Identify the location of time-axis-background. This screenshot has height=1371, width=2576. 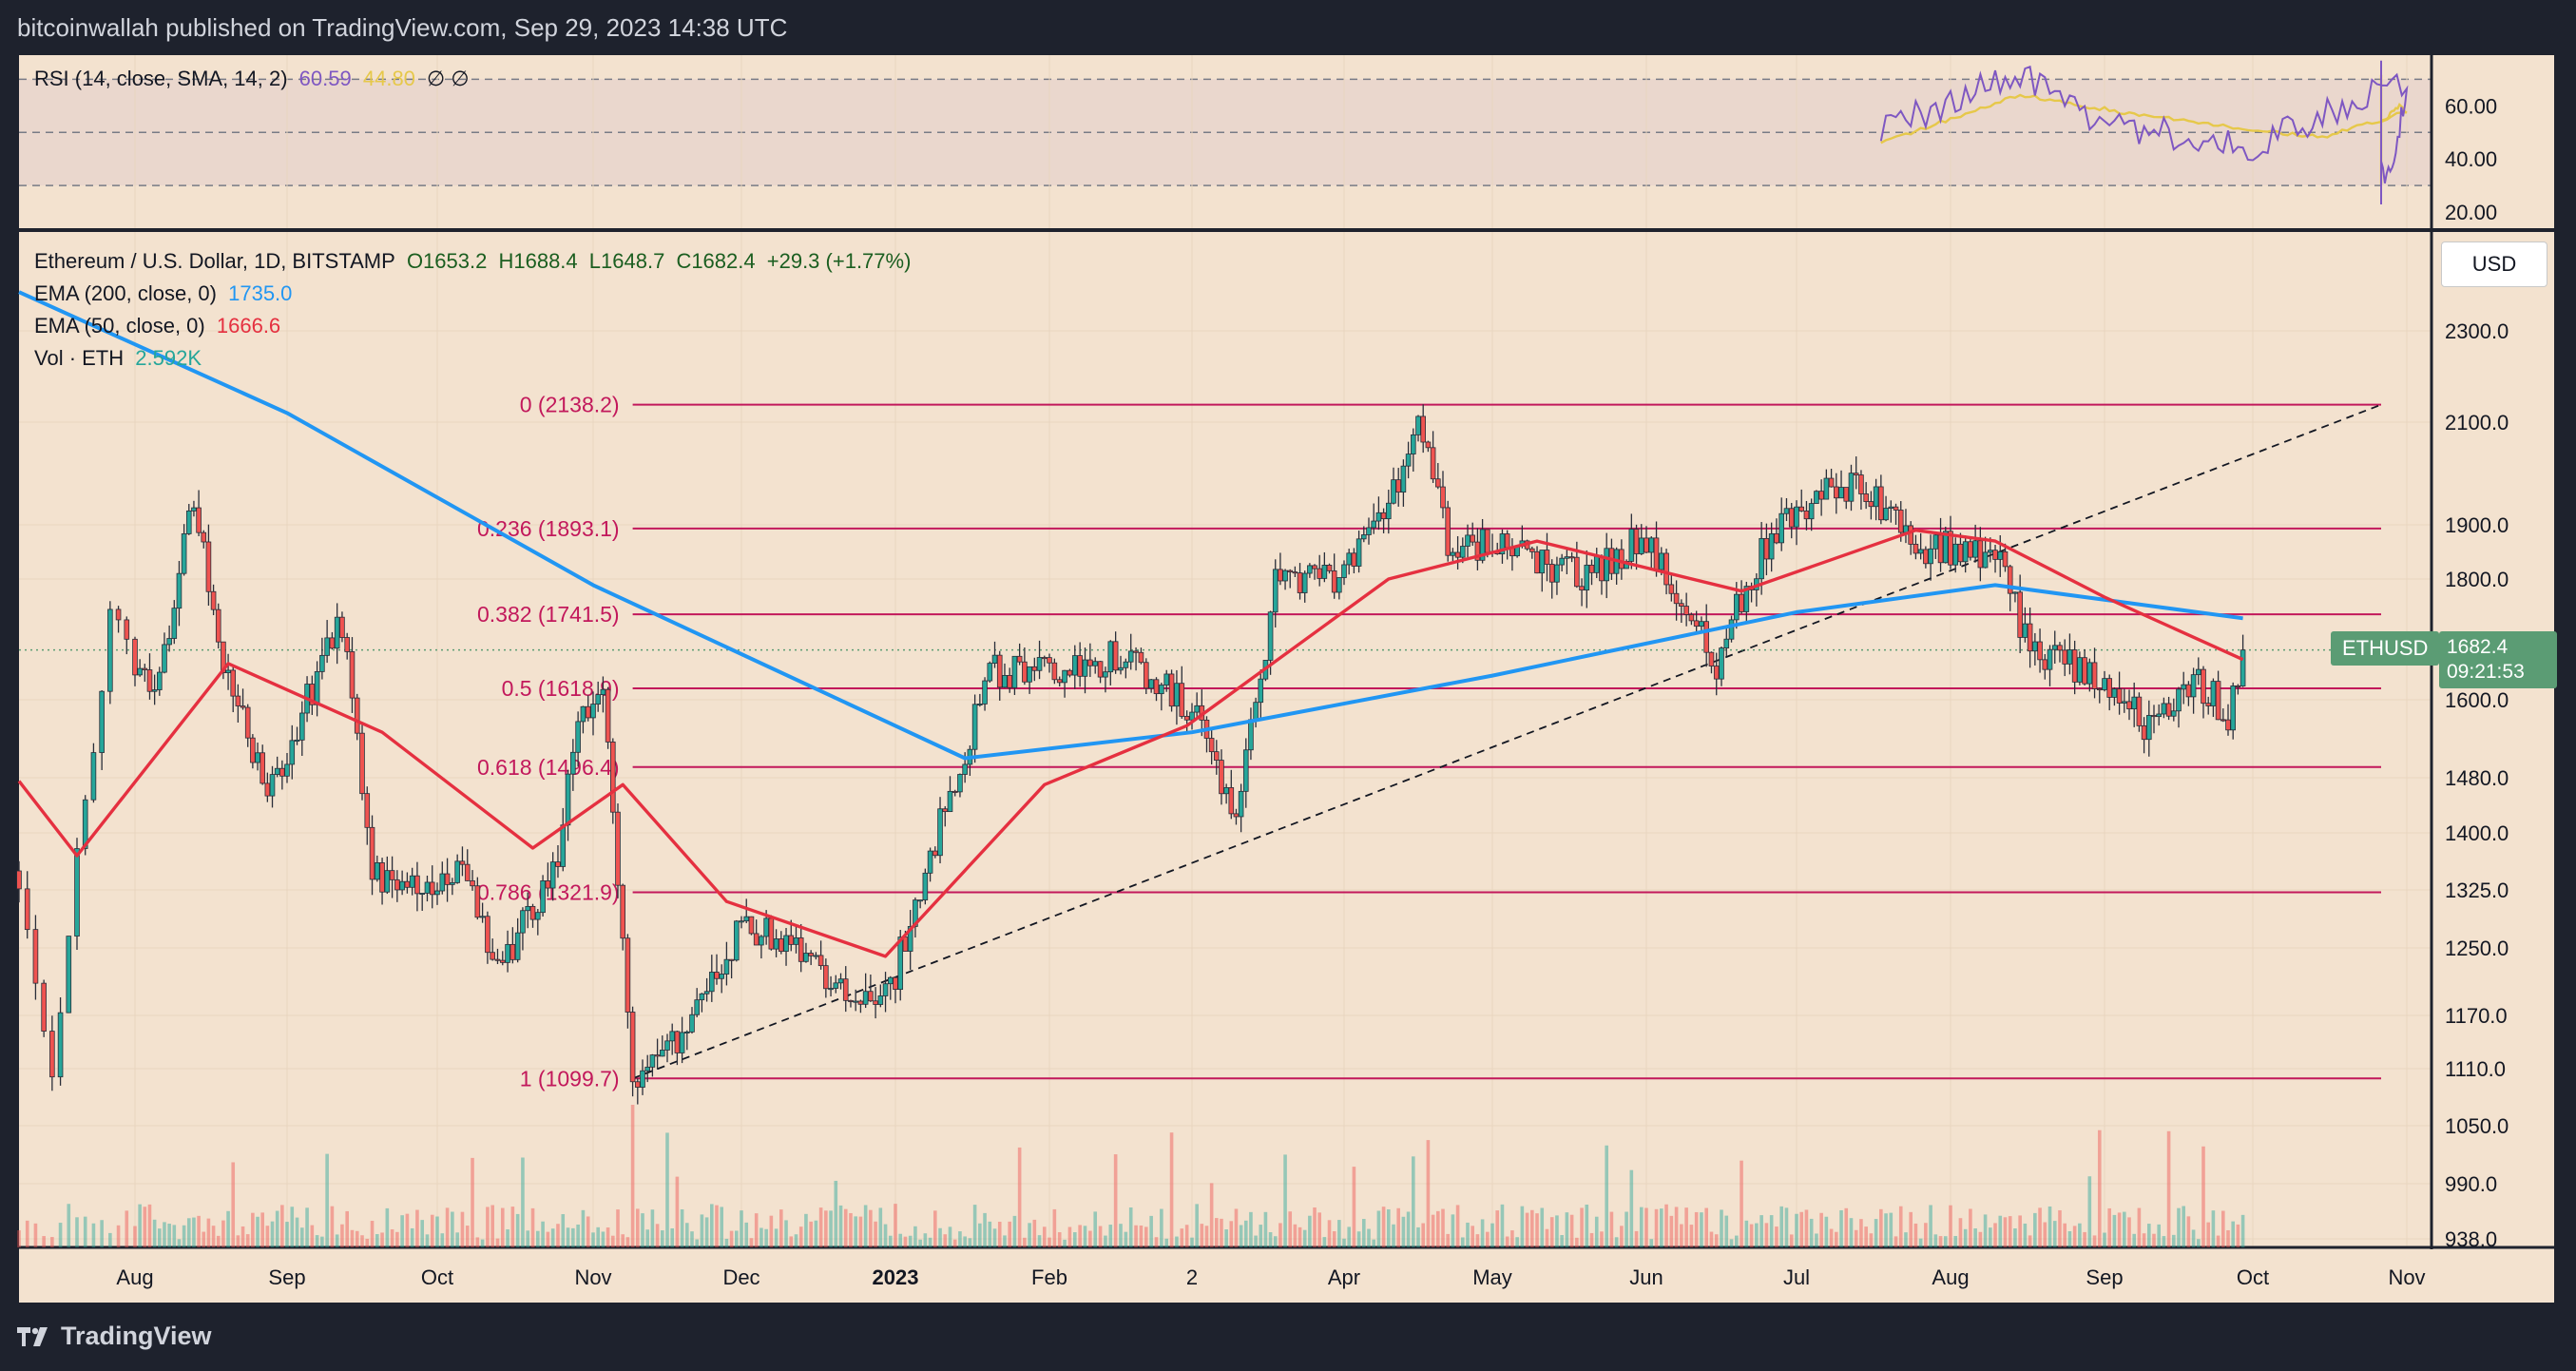
(1286, 1276).